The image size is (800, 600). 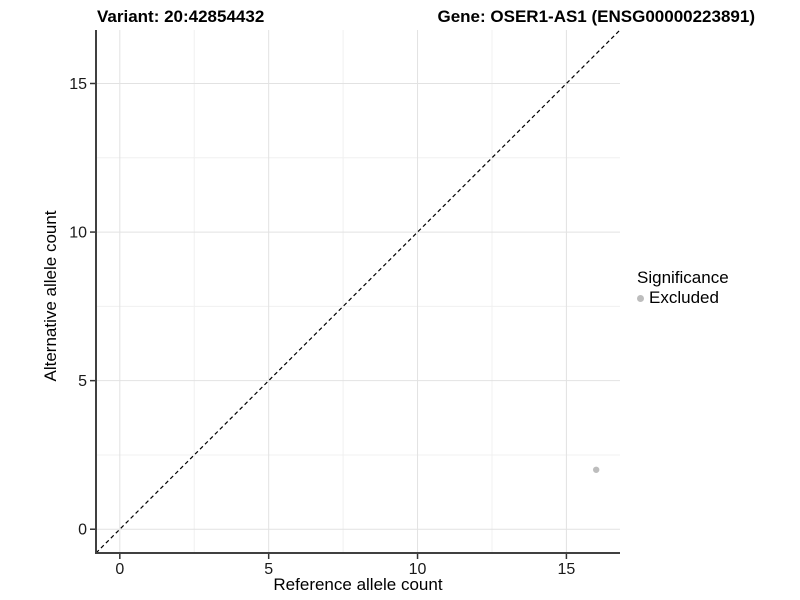 What do you see at coordinates (50, 295) in the screenshot?
I see `y-axis-title: Alternative allele count` at bounding box center [50, 295].